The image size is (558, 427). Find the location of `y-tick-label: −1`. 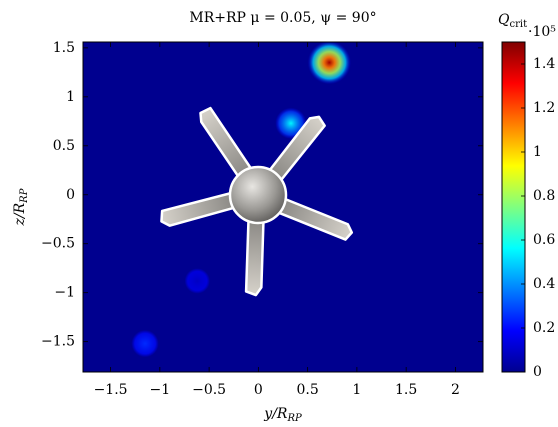

y-tick-label: −1 is located at coordinates (64, 293).